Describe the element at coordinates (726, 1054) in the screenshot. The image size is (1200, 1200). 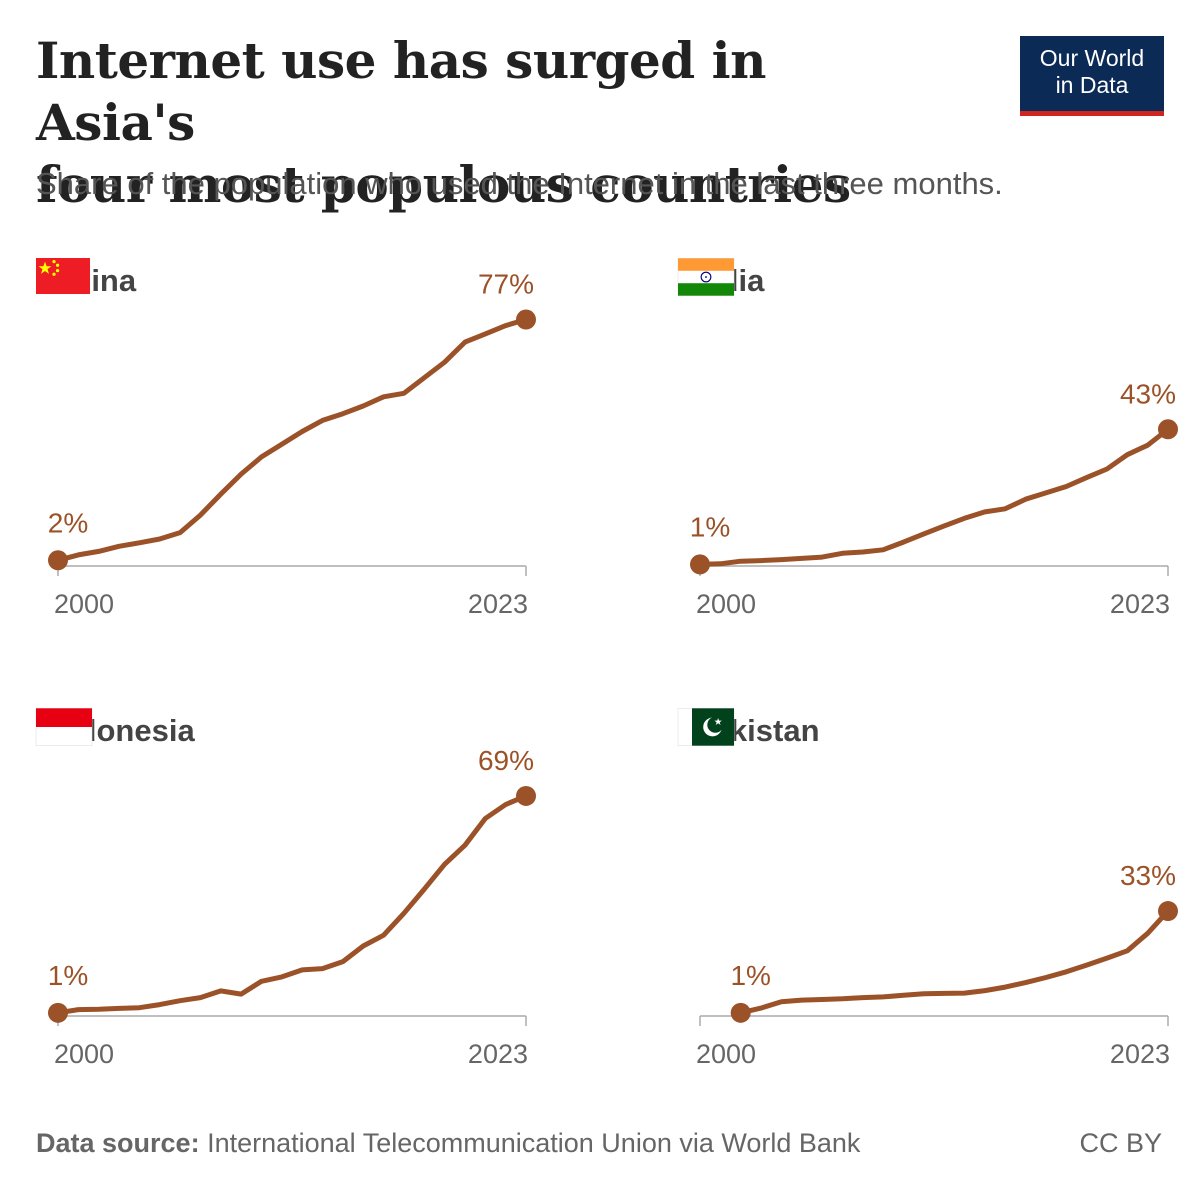
I see `pakistan-x-tick-label-start: 2000` at that location.